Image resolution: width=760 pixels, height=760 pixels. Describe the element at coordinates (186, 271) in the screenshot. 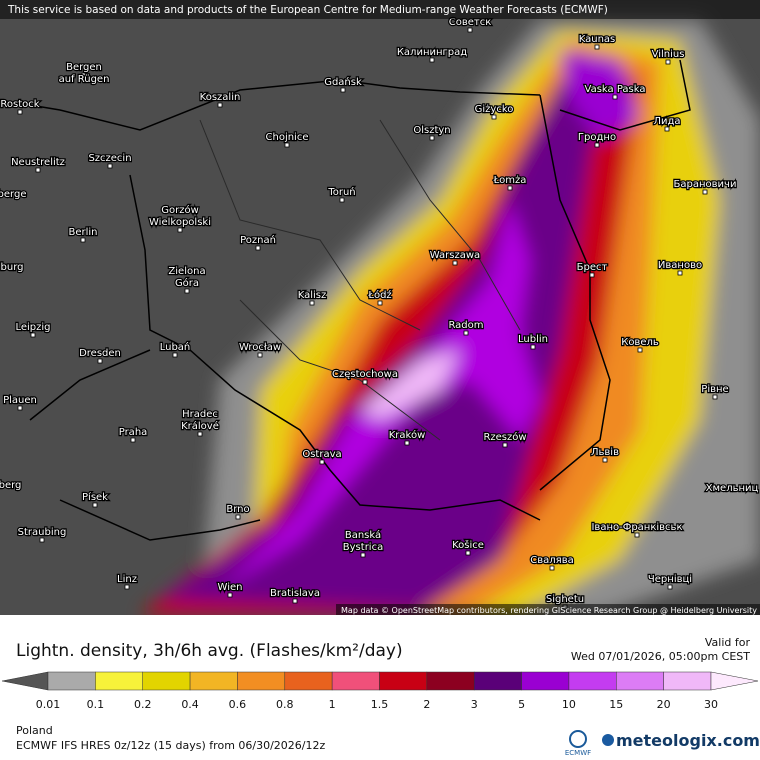

I see `city-label: Zielona` at that location.